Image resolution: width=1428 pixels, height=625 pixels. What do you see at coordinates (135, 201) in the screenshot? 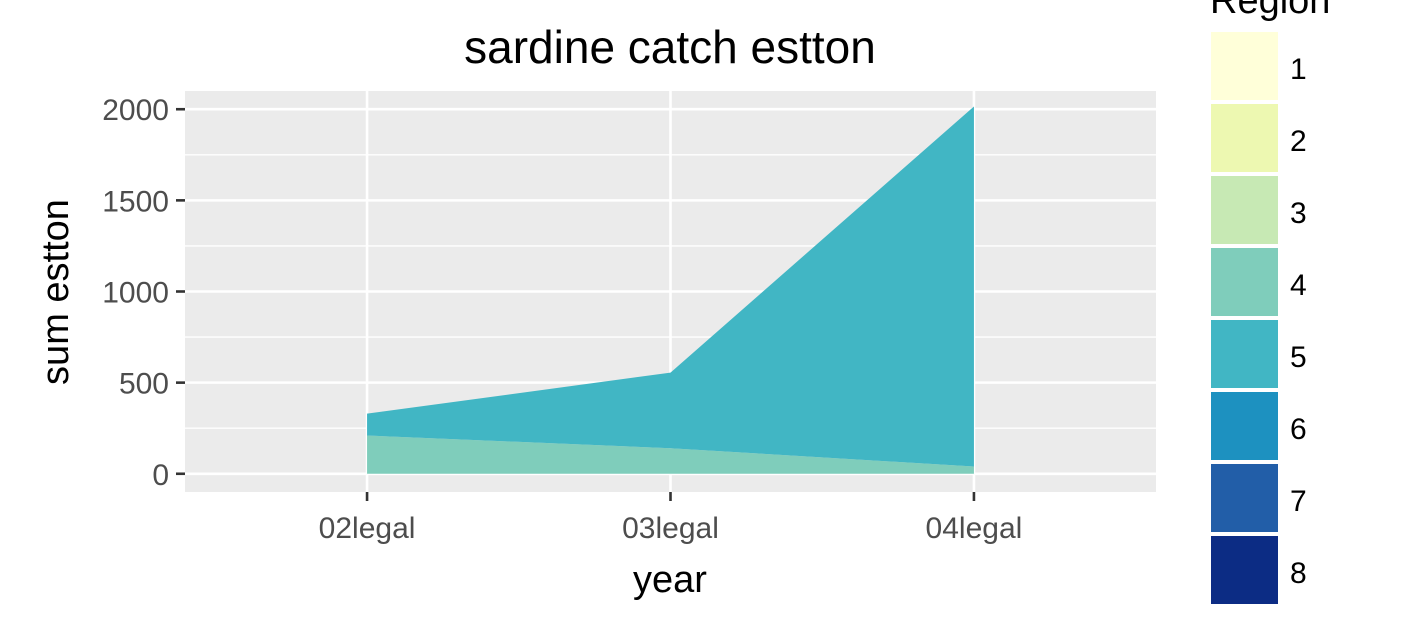
I see `y-tick-label: 1500` at bounding box center [135, 201].